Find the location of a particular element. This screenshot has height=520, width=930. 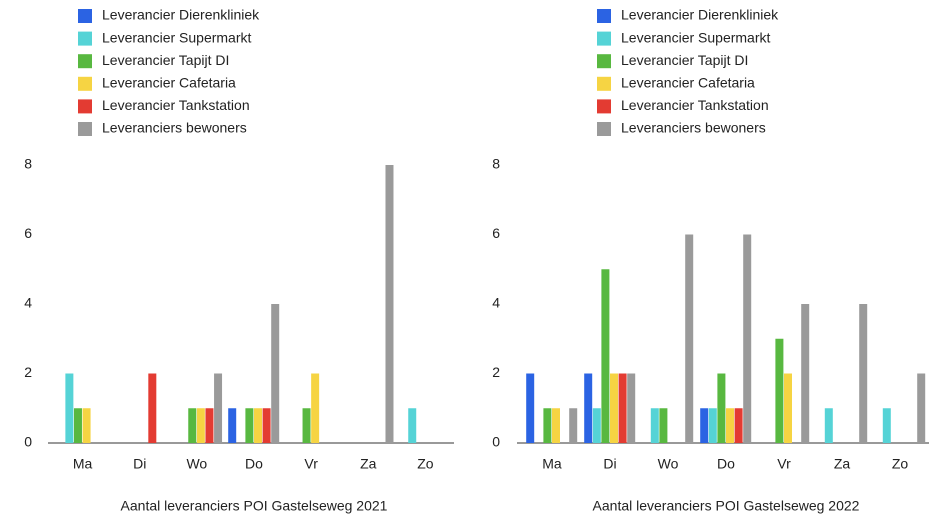

chart-title: Aantal leveranciers POI Gastelseweg 2021 is located at coordinates (254, 506).